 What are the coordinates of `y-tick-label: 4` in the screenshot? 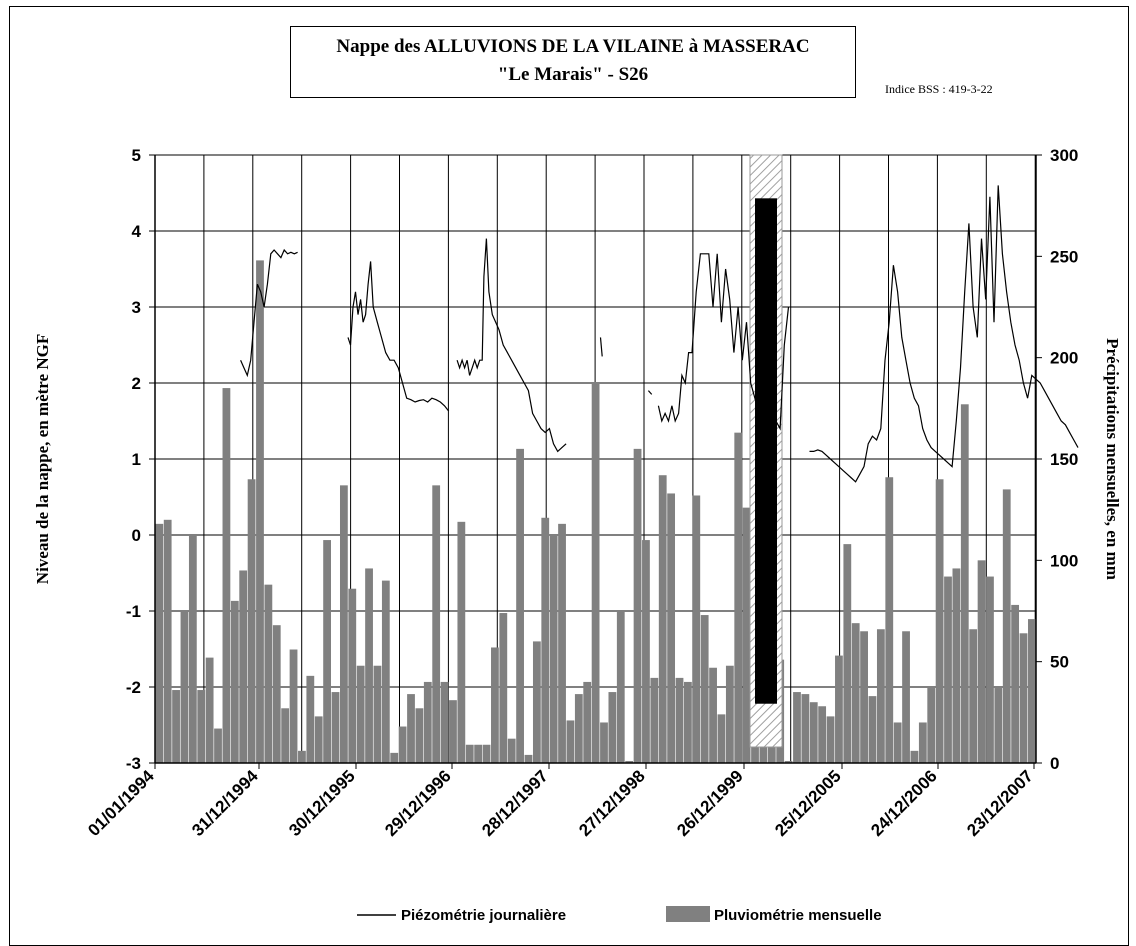 It's located at (137, 231).